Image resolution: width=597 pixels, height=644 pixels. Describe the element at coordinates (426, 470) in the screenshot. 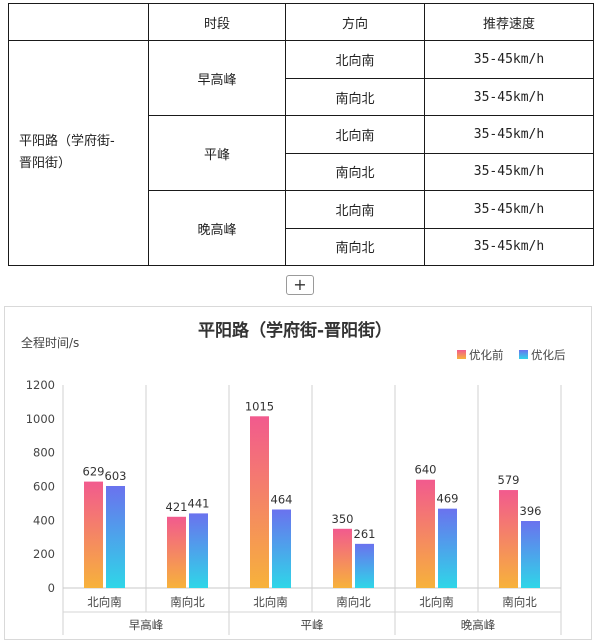

I see `bar-value-label: 640` at that location.